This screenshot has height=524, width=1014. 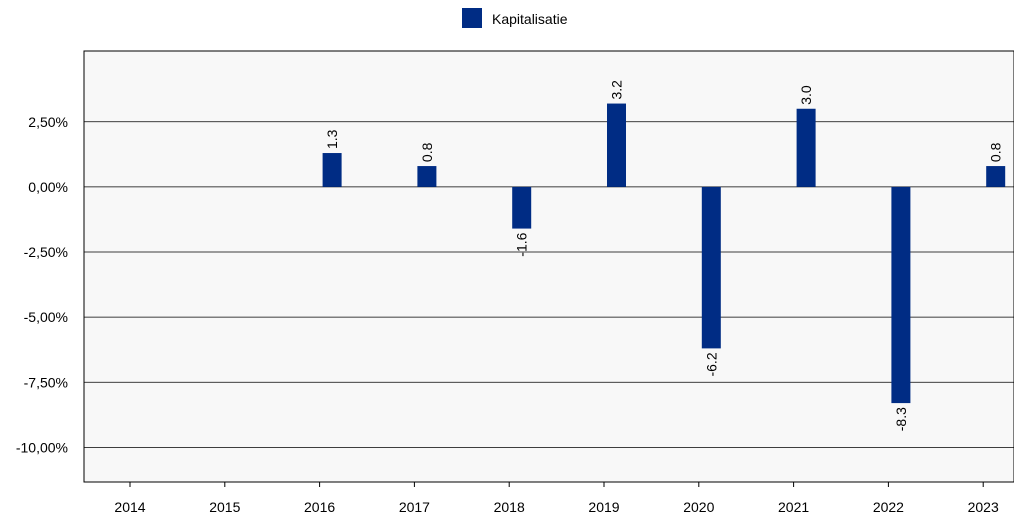 What do you see at coordinates (698, 507) in the screenshot?
I see `x-tick-label: 2020` at bounding box center [698, 507].